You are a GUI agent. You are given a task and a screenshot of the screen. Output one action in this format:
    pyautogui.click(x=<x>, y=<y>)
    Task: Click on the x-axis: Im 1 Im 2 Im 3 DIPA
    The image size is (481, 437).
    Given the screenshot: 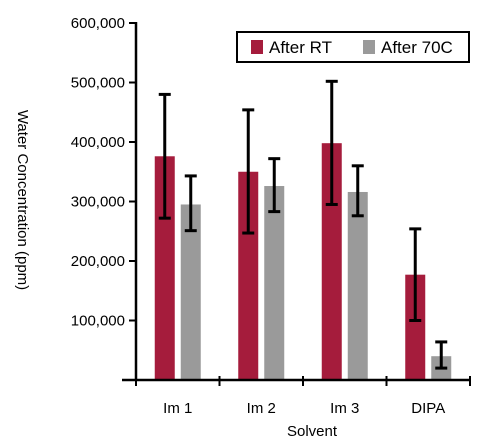 What is the action you would take?
    pyautogui.click(x=296, y=396)
    